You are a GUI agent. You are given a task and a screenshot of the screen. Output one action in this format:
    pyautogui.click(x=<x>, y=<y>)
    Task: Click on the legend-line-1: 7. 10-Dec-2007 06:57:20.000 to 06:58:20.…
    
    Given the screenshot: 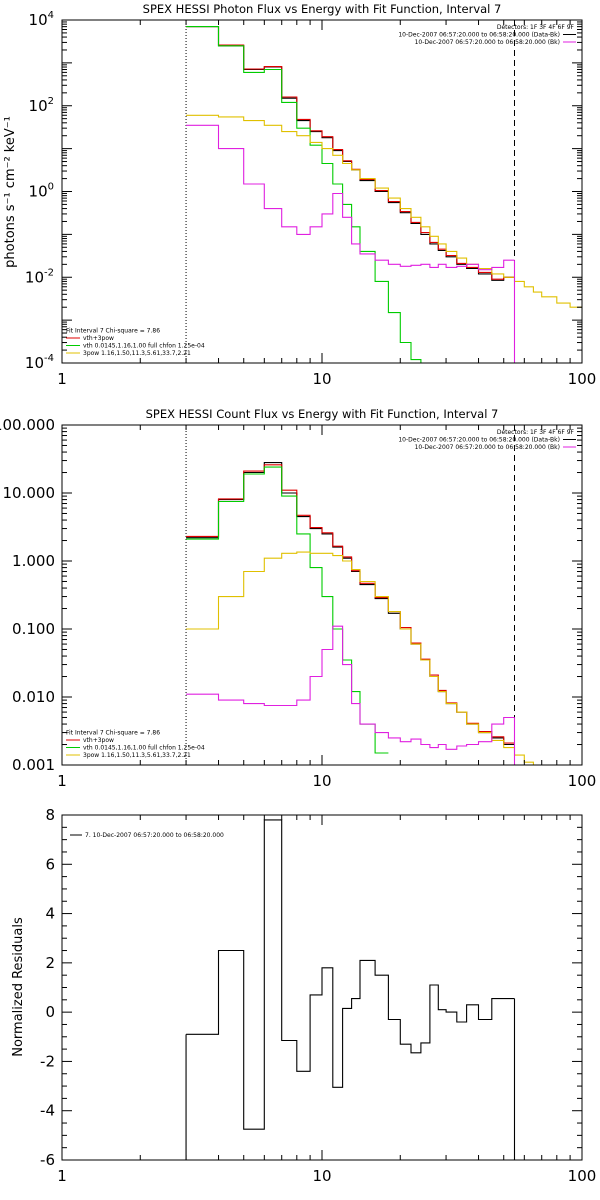 What is the action you would take?
    pyautogui.click(x=154, y=835)
    